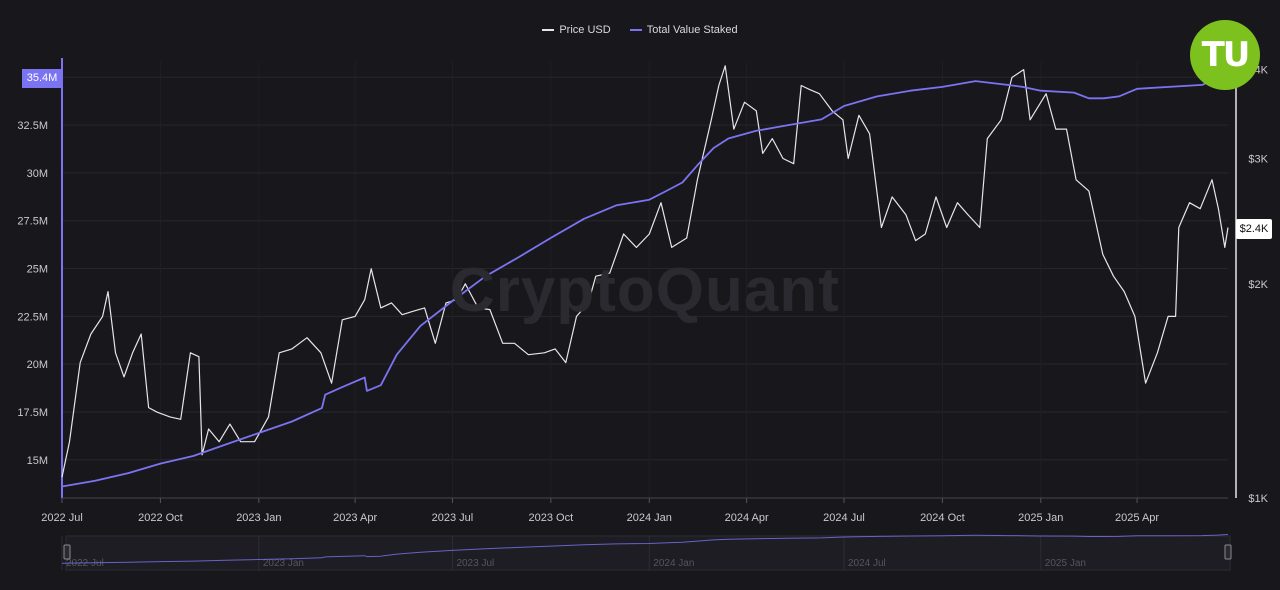  Describe the element at coordinates (692, 30) in the screenshot. I see `legend-label-staked: Total Value Staked` at that location.